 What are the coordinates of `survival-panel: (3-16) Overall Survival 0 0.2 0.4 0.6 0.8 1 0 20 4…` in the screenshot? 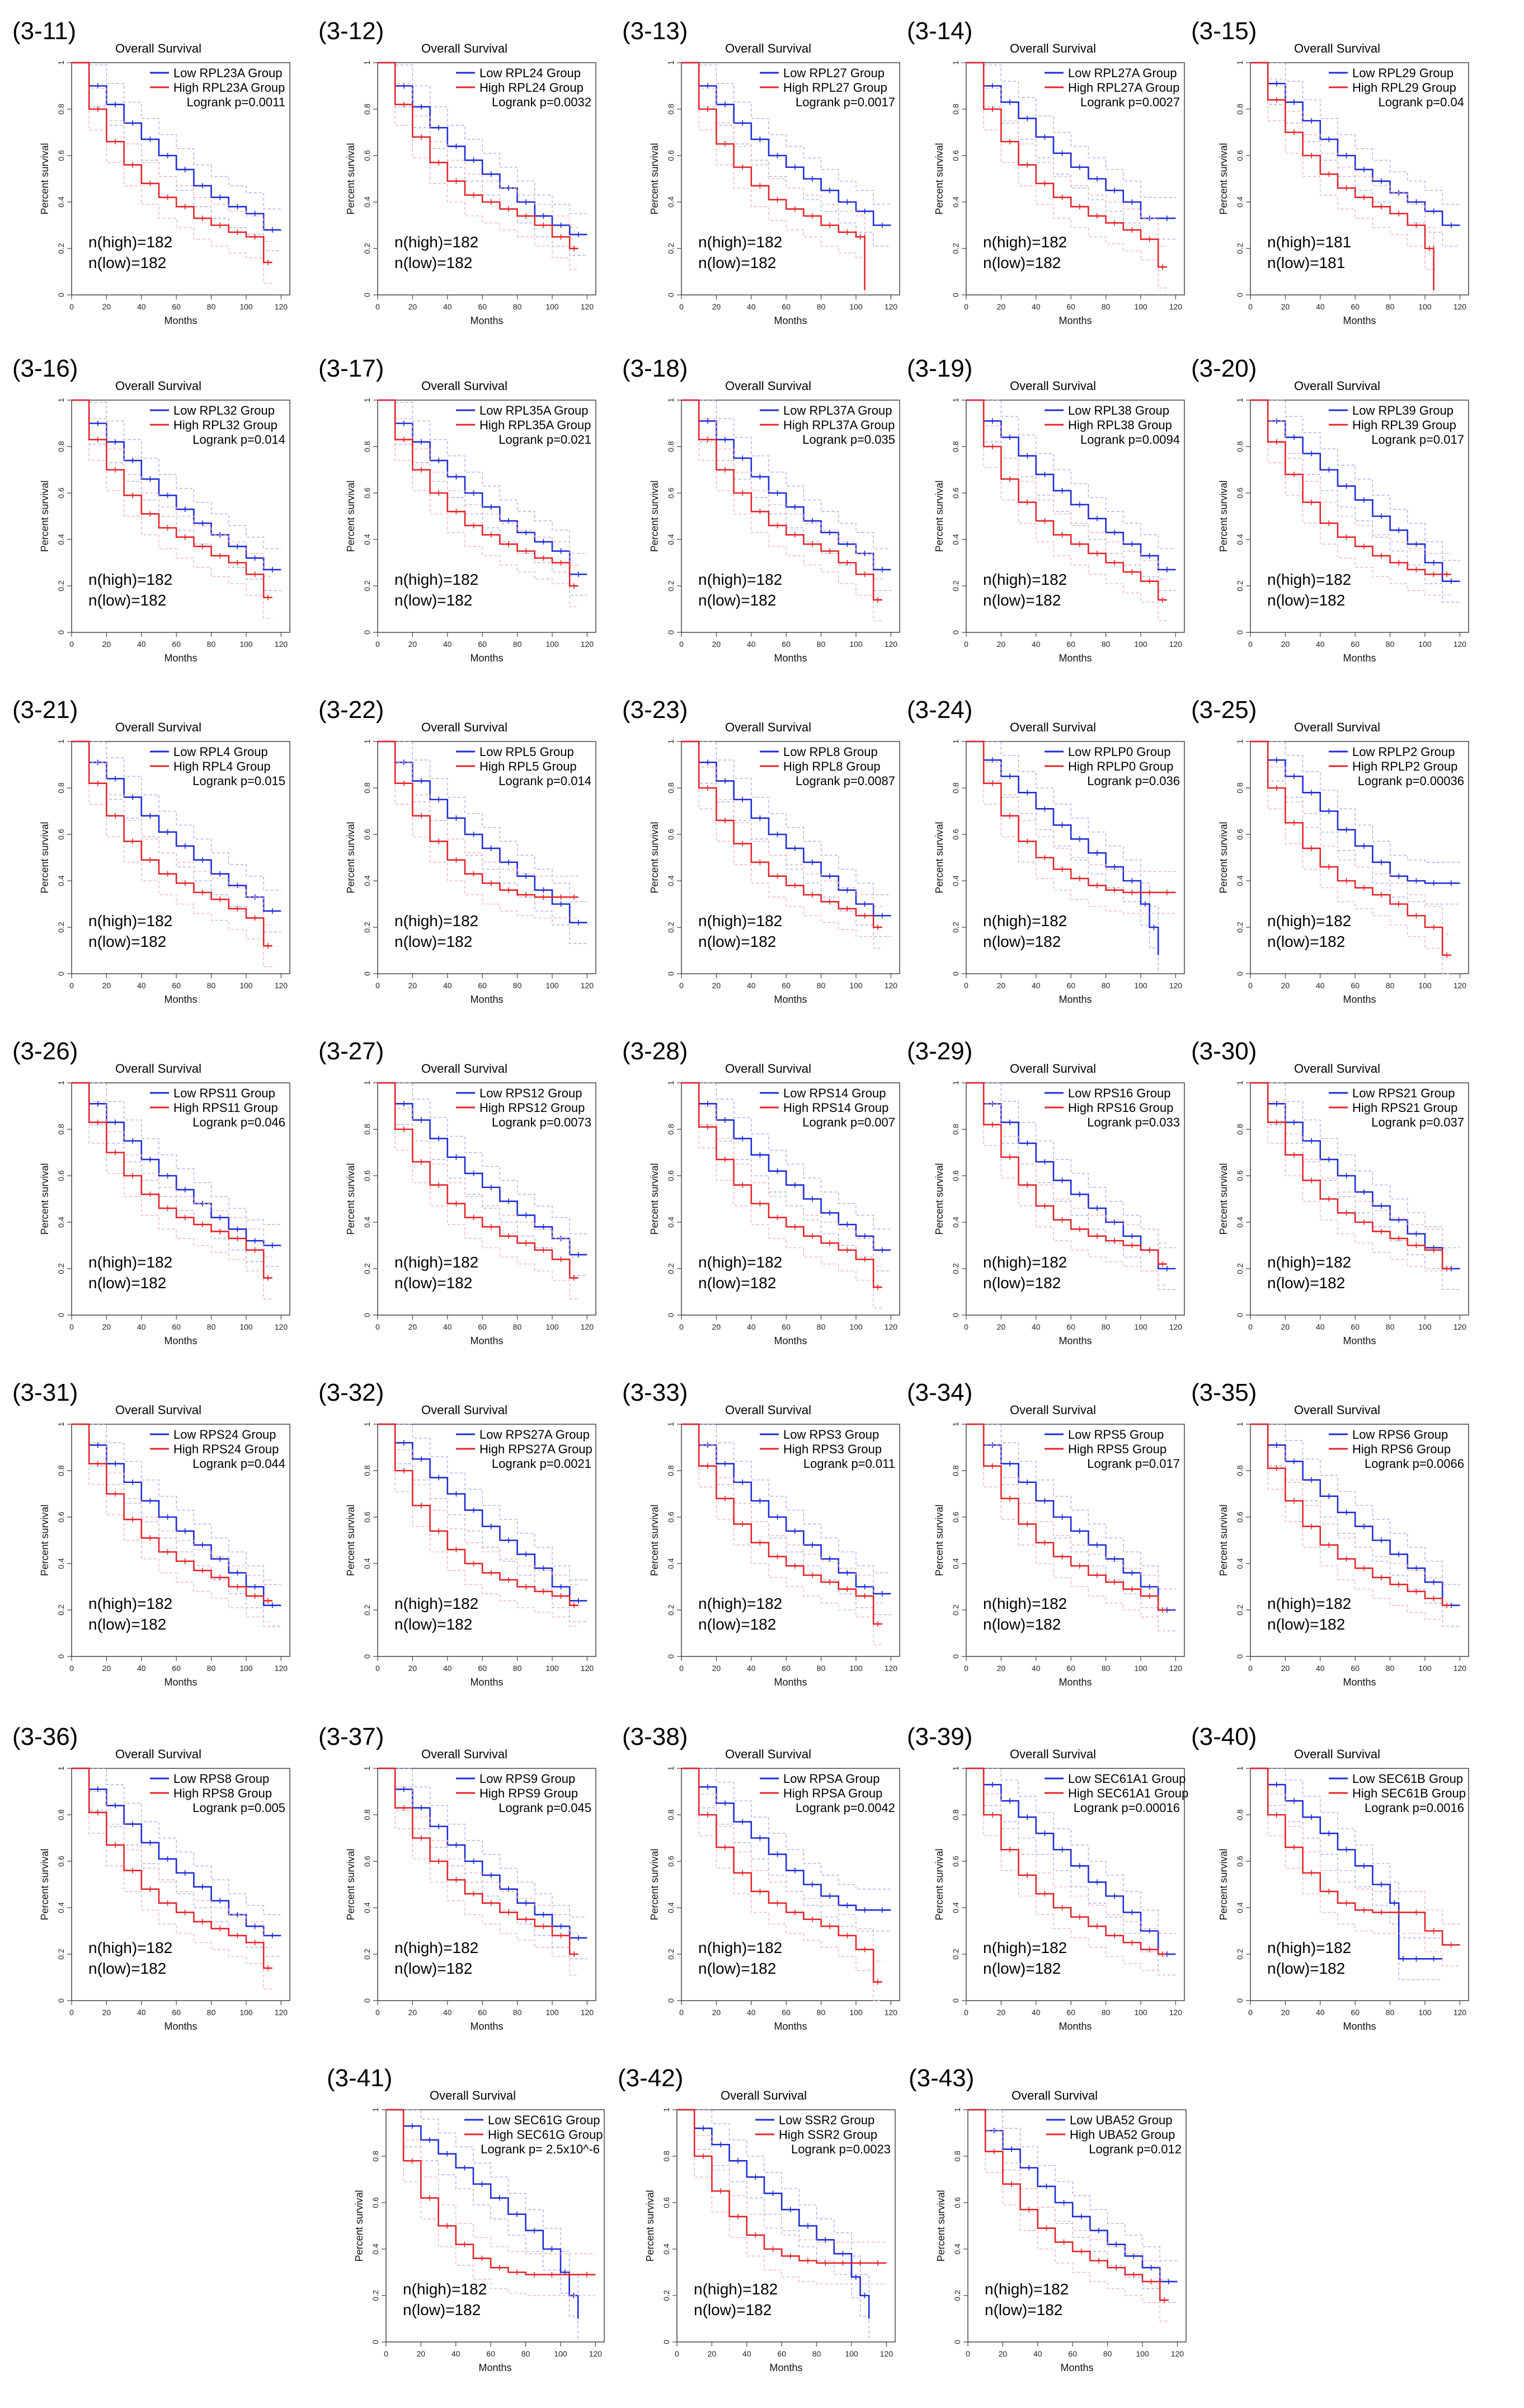 It's located at (155, 515).